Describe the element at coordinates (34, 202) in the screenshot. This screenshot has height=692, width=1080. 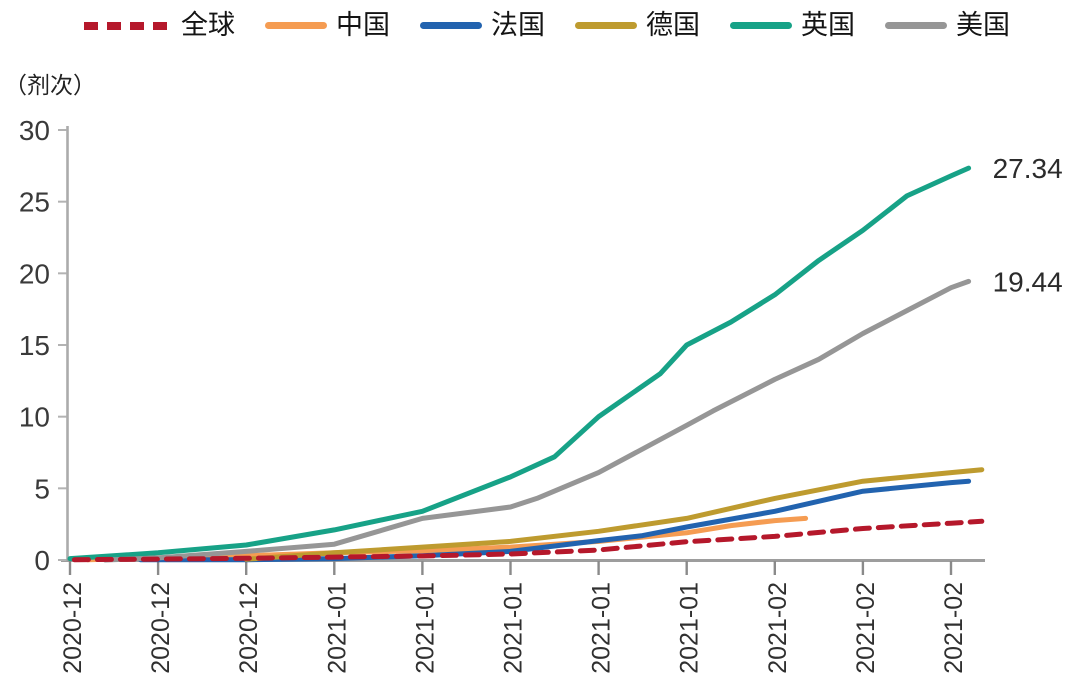
I see `y-tick-label: 25` at that location.